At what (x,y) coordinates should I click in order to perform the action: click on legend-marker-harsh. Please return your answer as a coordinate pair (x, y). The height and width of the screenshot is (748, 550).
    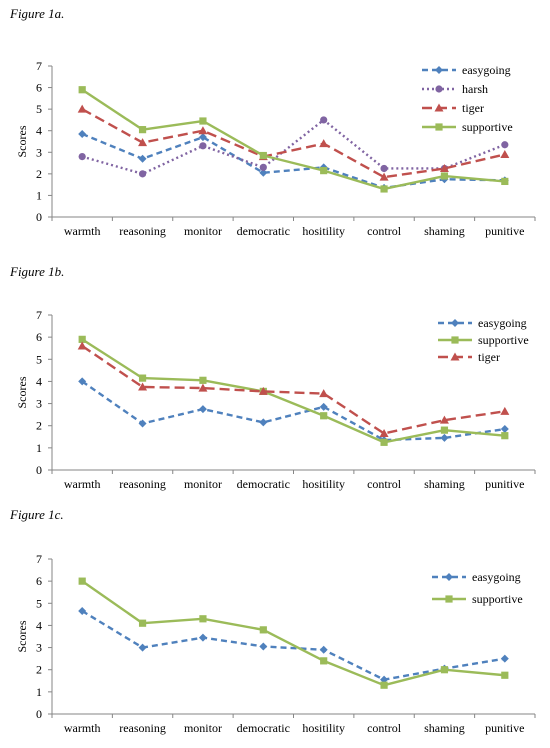
    Looking at the image, I should click on (439, 89).